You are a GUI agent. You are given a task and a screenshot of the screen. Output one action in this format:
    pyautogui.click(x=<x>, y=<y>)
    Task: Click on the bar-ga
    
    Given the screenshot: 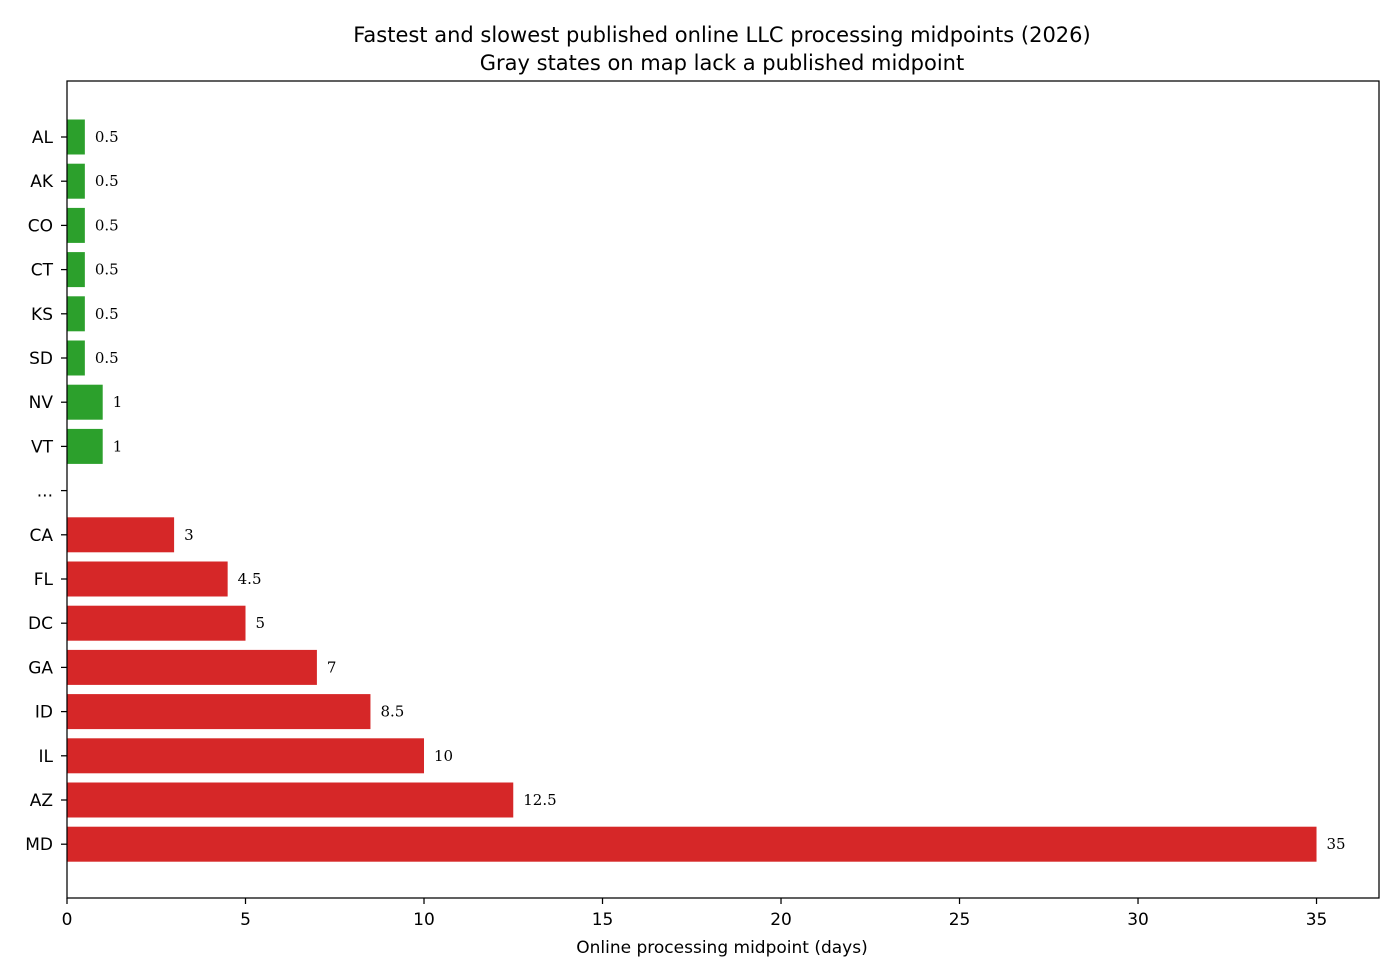 What is the action you would take?
    pyautogui.click(x=192, y=667)
    